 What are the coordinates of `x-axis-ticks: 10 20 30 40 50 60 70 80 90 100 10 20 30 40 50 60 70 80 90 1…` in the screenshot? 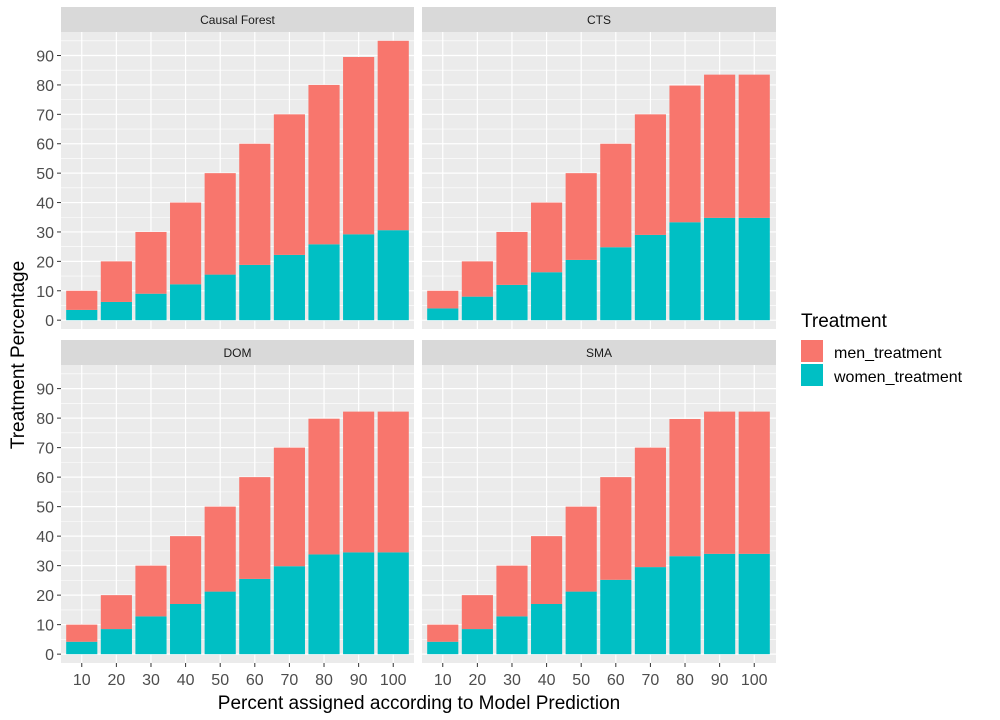 It's located at (420, 676).